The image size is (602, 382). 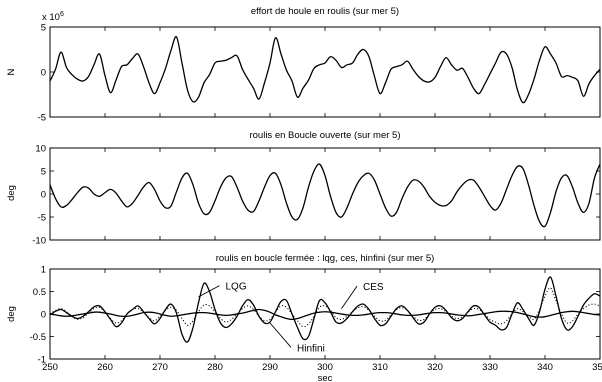 I want to click on panel-3-y-tick-label: 0.5, so click(x=39, y=292).